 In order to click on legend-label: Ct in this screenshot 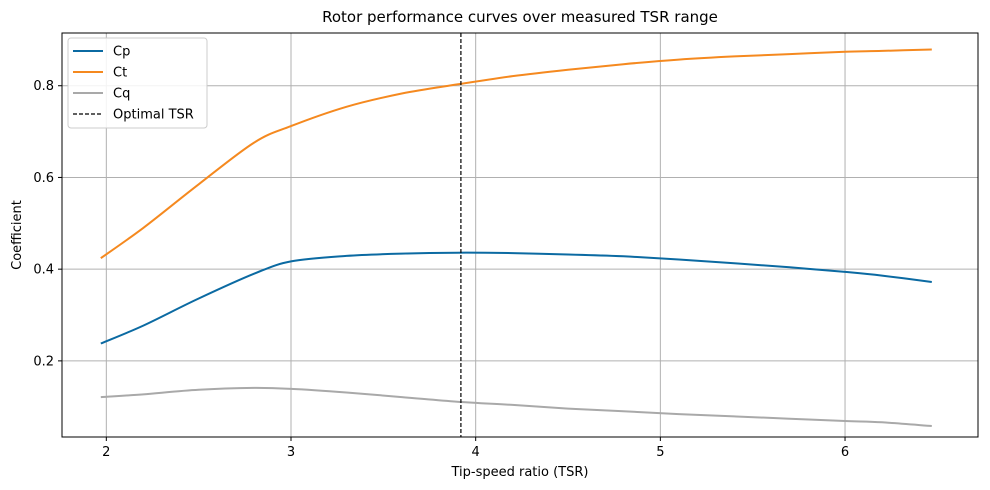, I will do `click(120, 73)`.